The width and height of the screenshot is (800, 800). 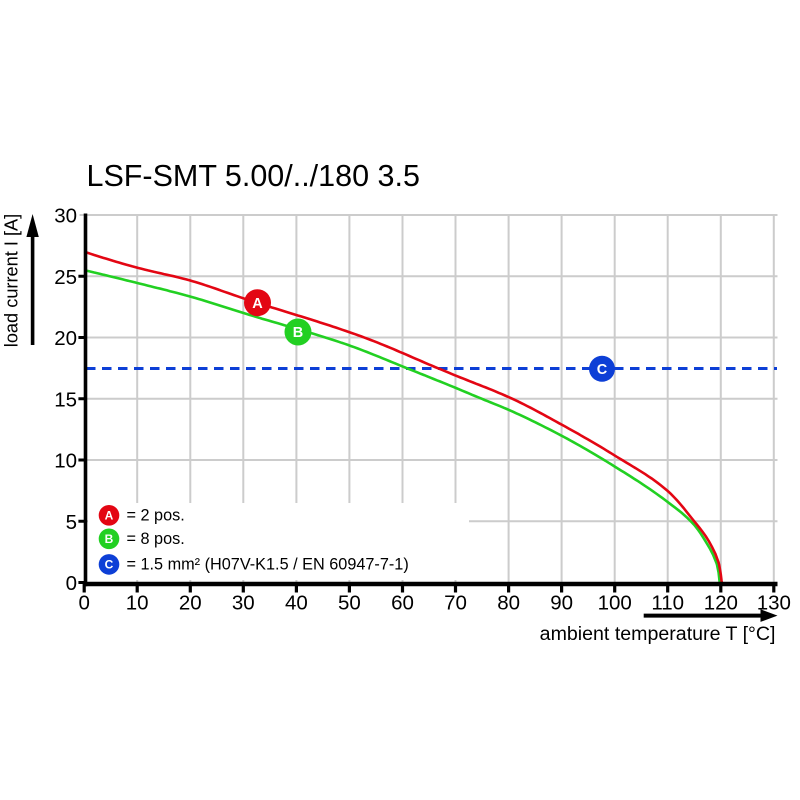 What do you see at coordinates (455, 603) in the screenshot?
I see `svg-text: 70` at bounding box center [455, 603].